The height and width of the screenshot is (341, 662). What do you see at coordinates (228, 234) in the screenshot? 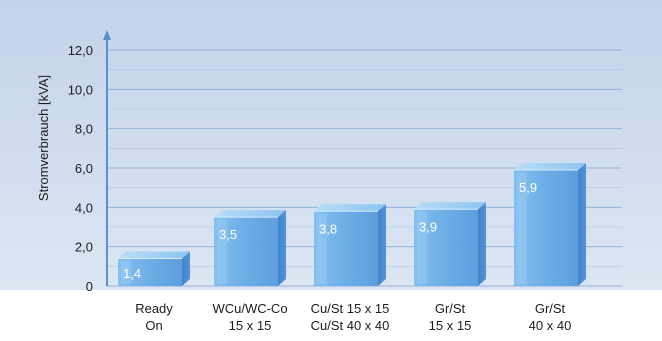
I see `value-label: 3,5` at bounding box center [228, 234].